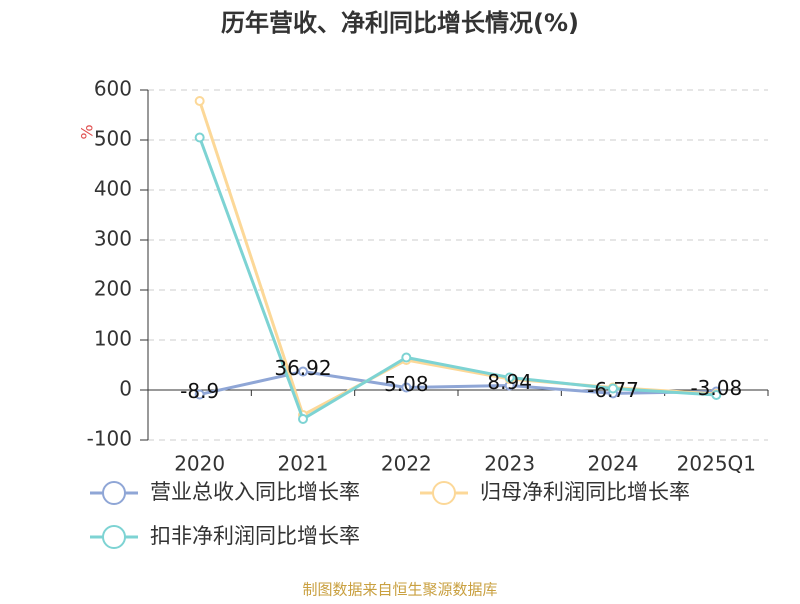 This screenshot has width=800, height=604. I want to click on data-label: 5.08, so click(406, 384).